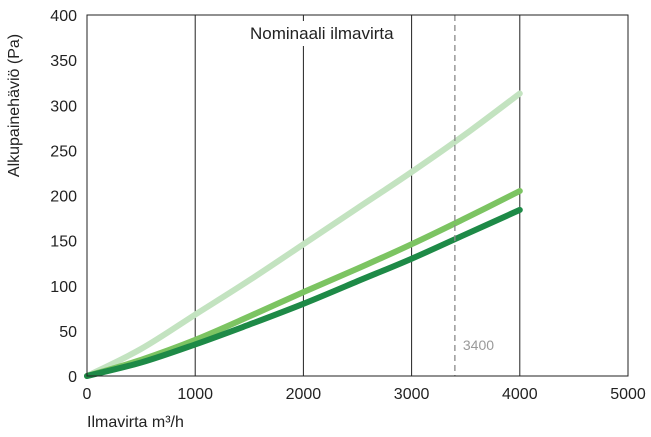 The image size is (651, 437). I want to click on y-tick-label-300: 300, so click(63, 106).